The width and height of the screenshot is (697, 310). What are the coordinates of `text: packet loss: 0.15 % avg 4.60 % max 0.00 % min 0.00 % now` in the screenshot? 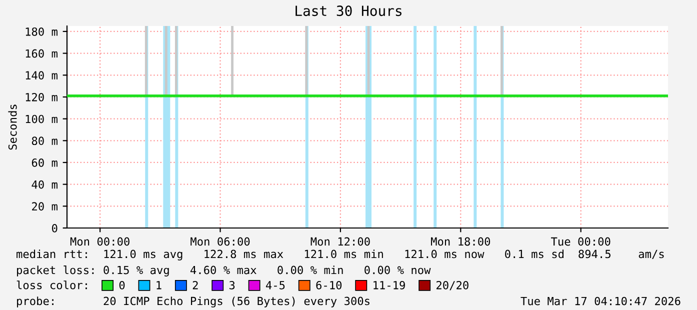 It's located at (224, 271).